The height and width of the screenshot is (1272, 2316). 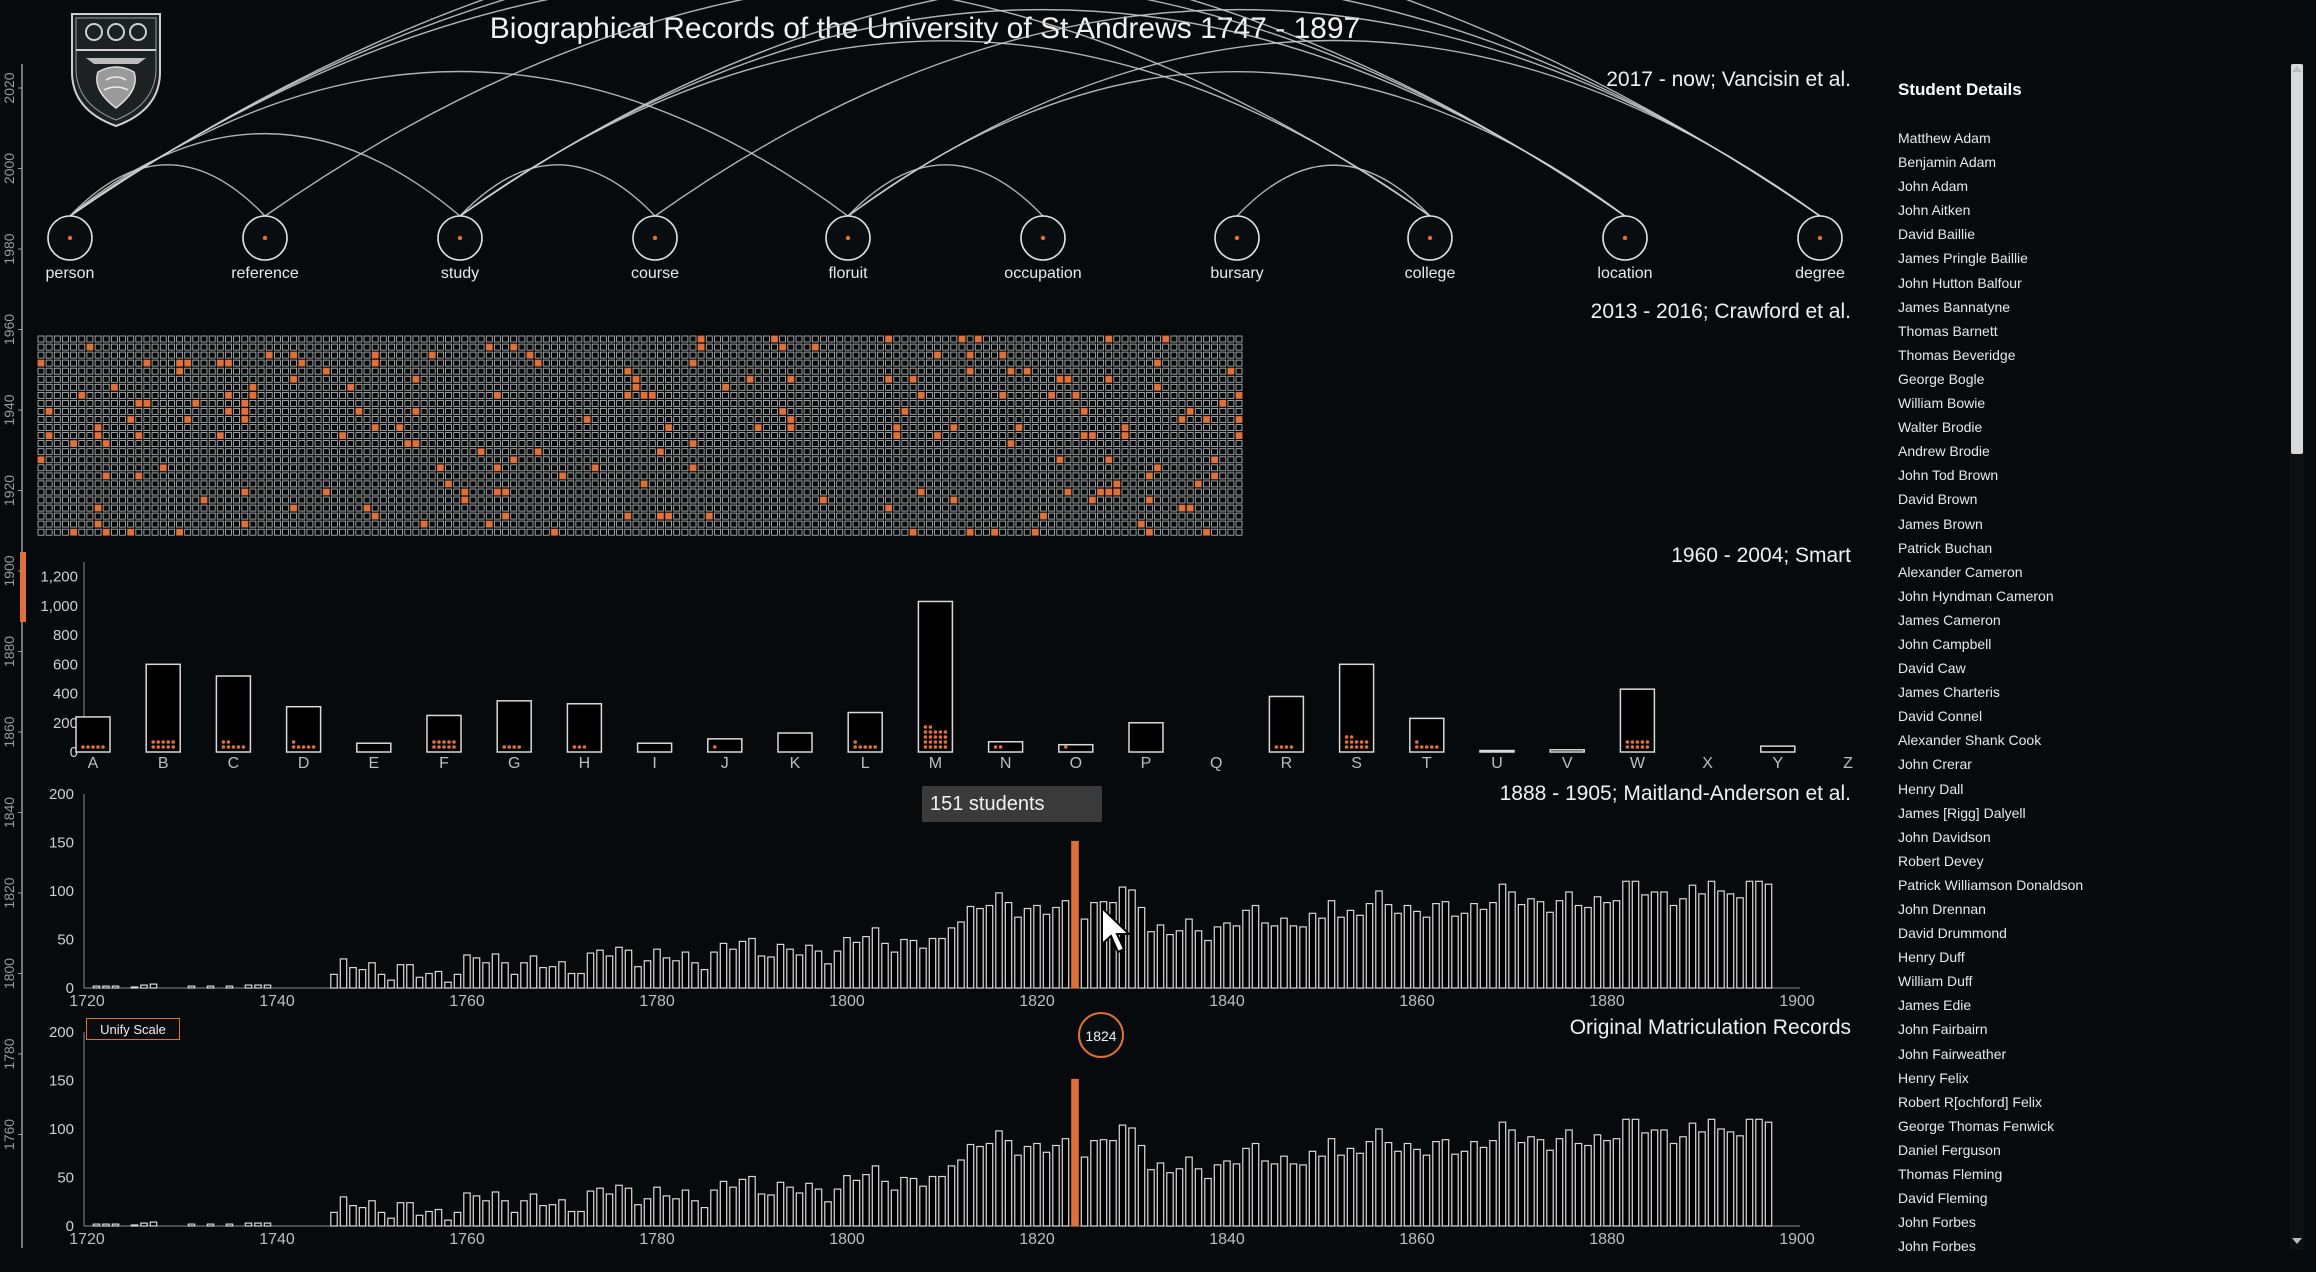 What do you see at coordinates (1935, 764) in the screenshot?
I see `student-name-item: John Crerar` at bounding box center [1935, 764].